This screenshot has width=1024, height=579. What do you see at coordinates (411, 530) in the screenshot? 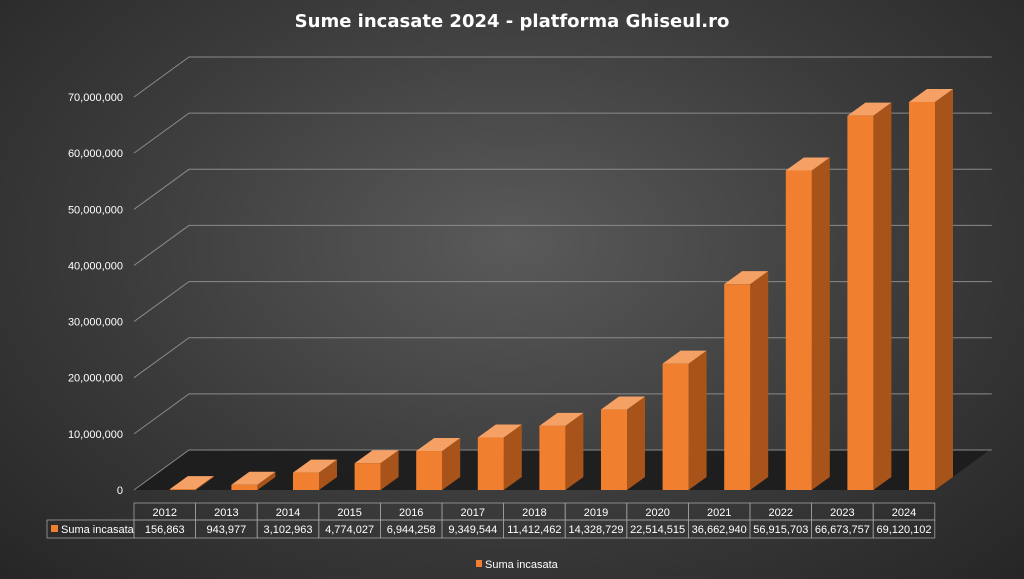
I see `data-label: 6,944,258` at bounding box center [411, 530].